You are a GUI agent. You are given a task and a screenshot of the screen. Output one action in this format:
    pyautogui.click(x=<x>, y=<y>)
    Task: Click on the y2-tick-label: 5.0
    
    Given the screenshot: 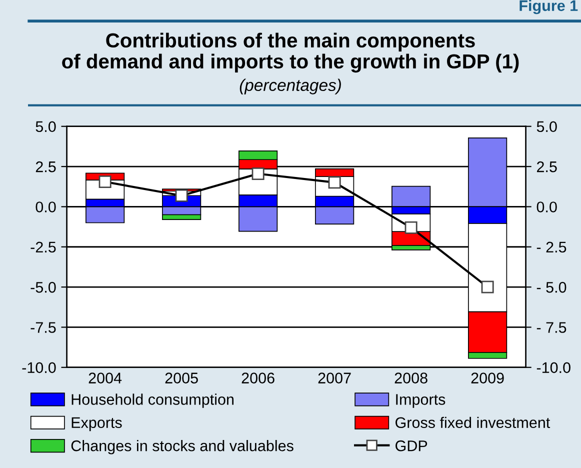 What is the action you would take?
    pyautogui.click(x=546, y=126)
    